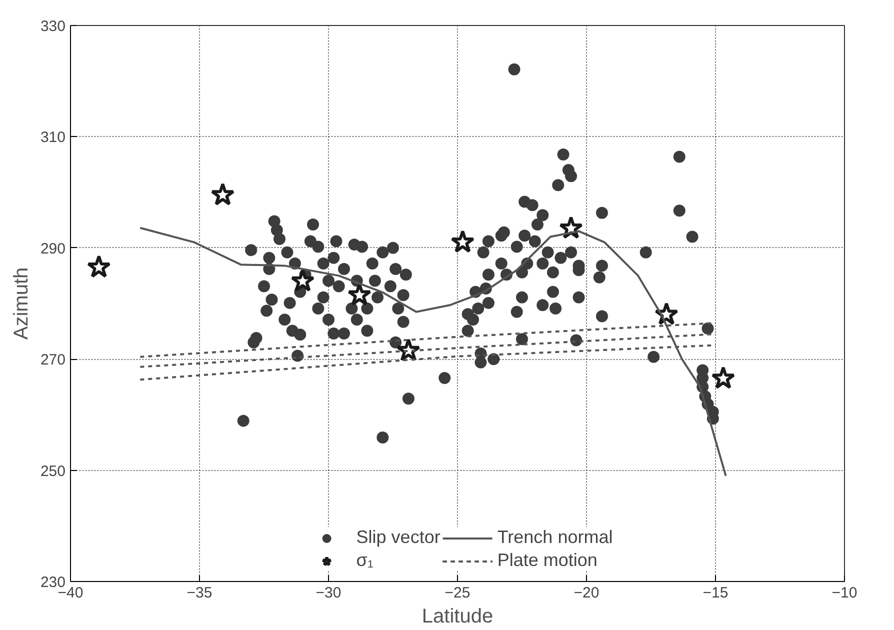  I want to click on x-tick-label: −15, so click(715, 593).